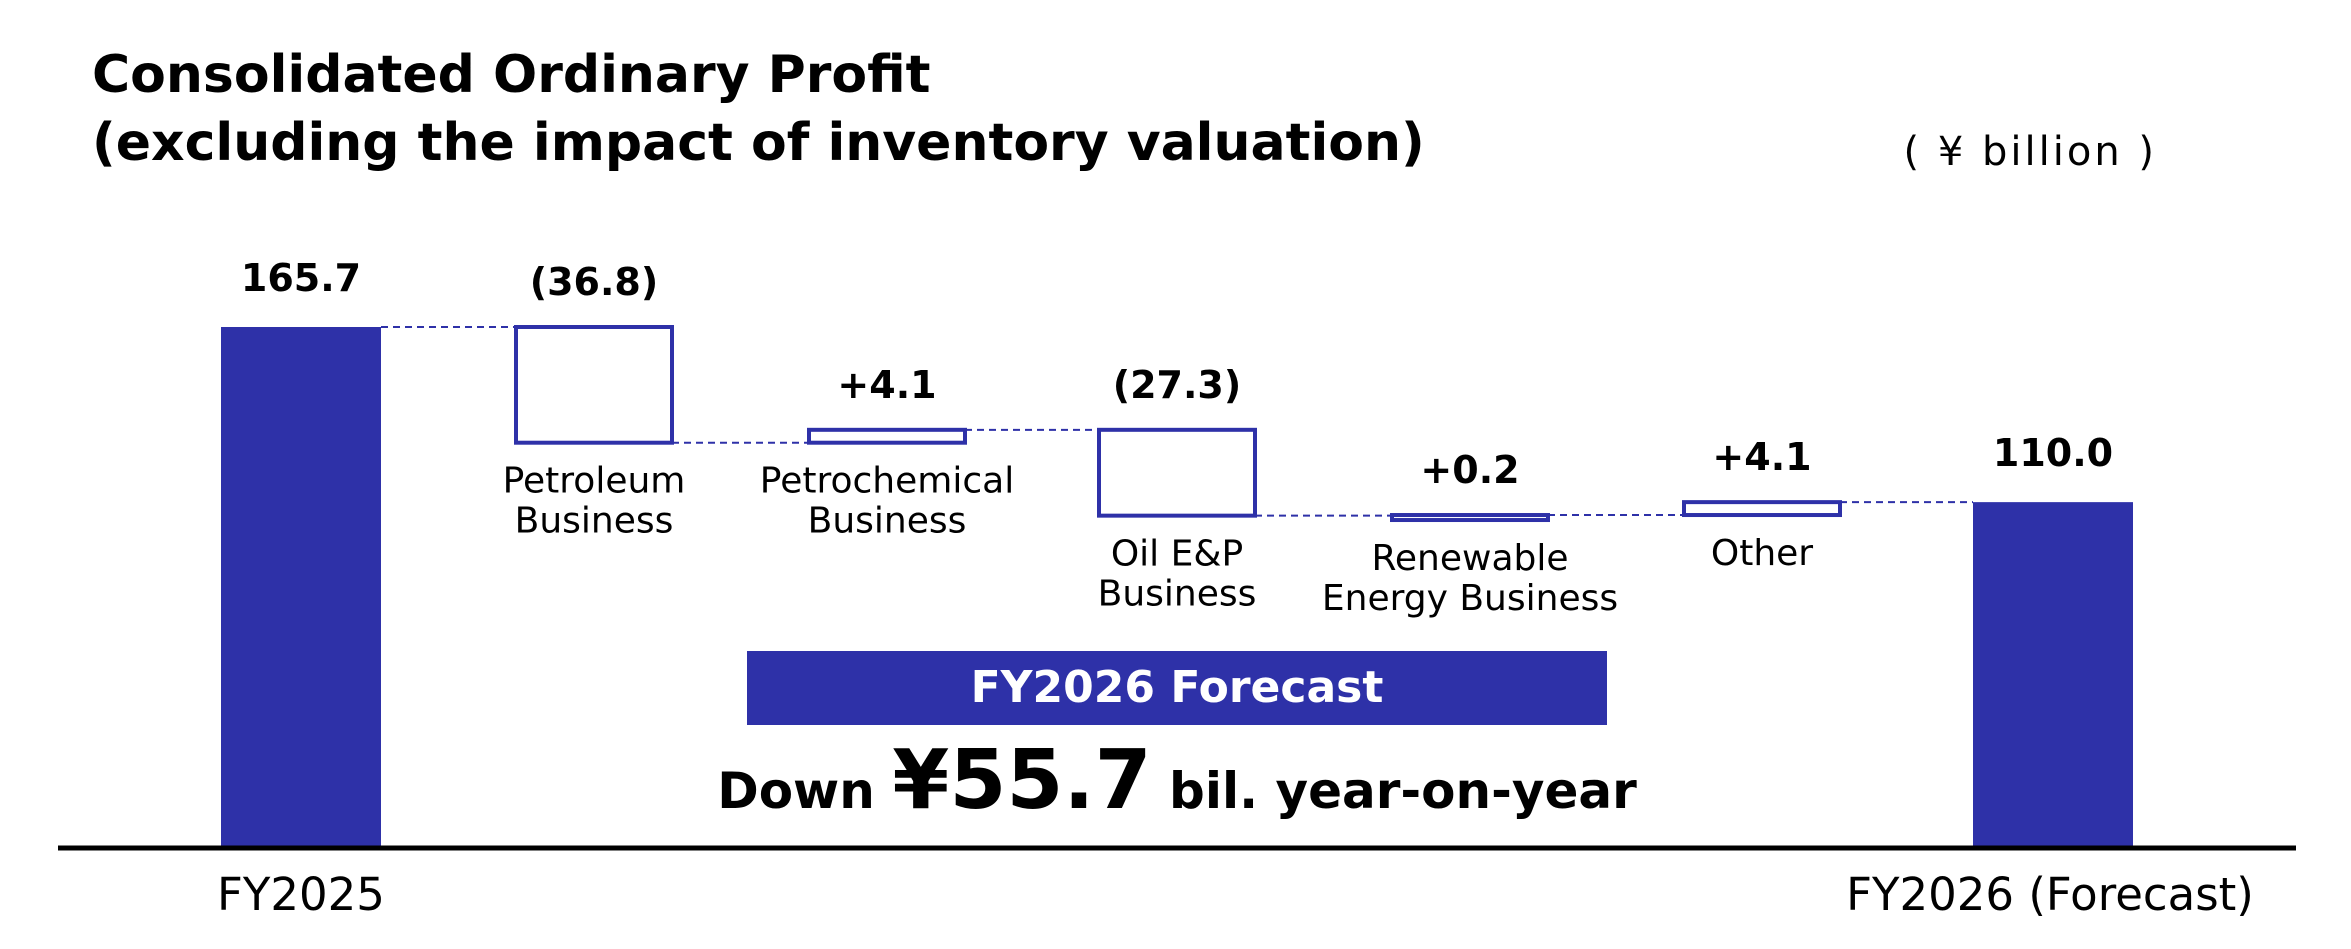  I want to click on category-label-step-4: Energy Business, so click(1470, 598).